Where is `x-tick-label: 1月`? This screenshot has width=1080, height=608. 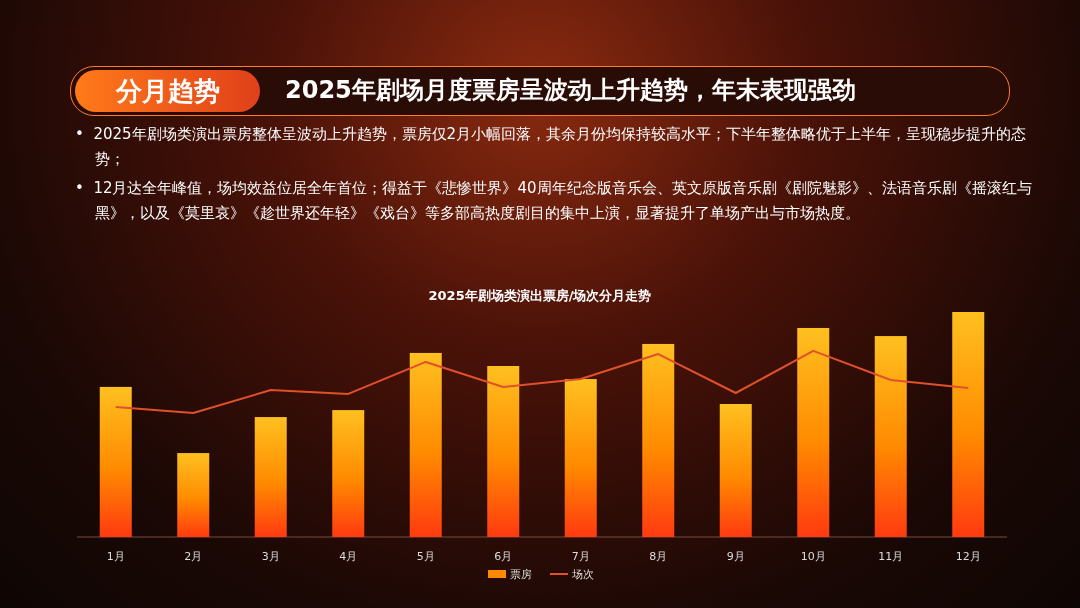
x-tick-label: 1月 is located at coordinates (115, 556).